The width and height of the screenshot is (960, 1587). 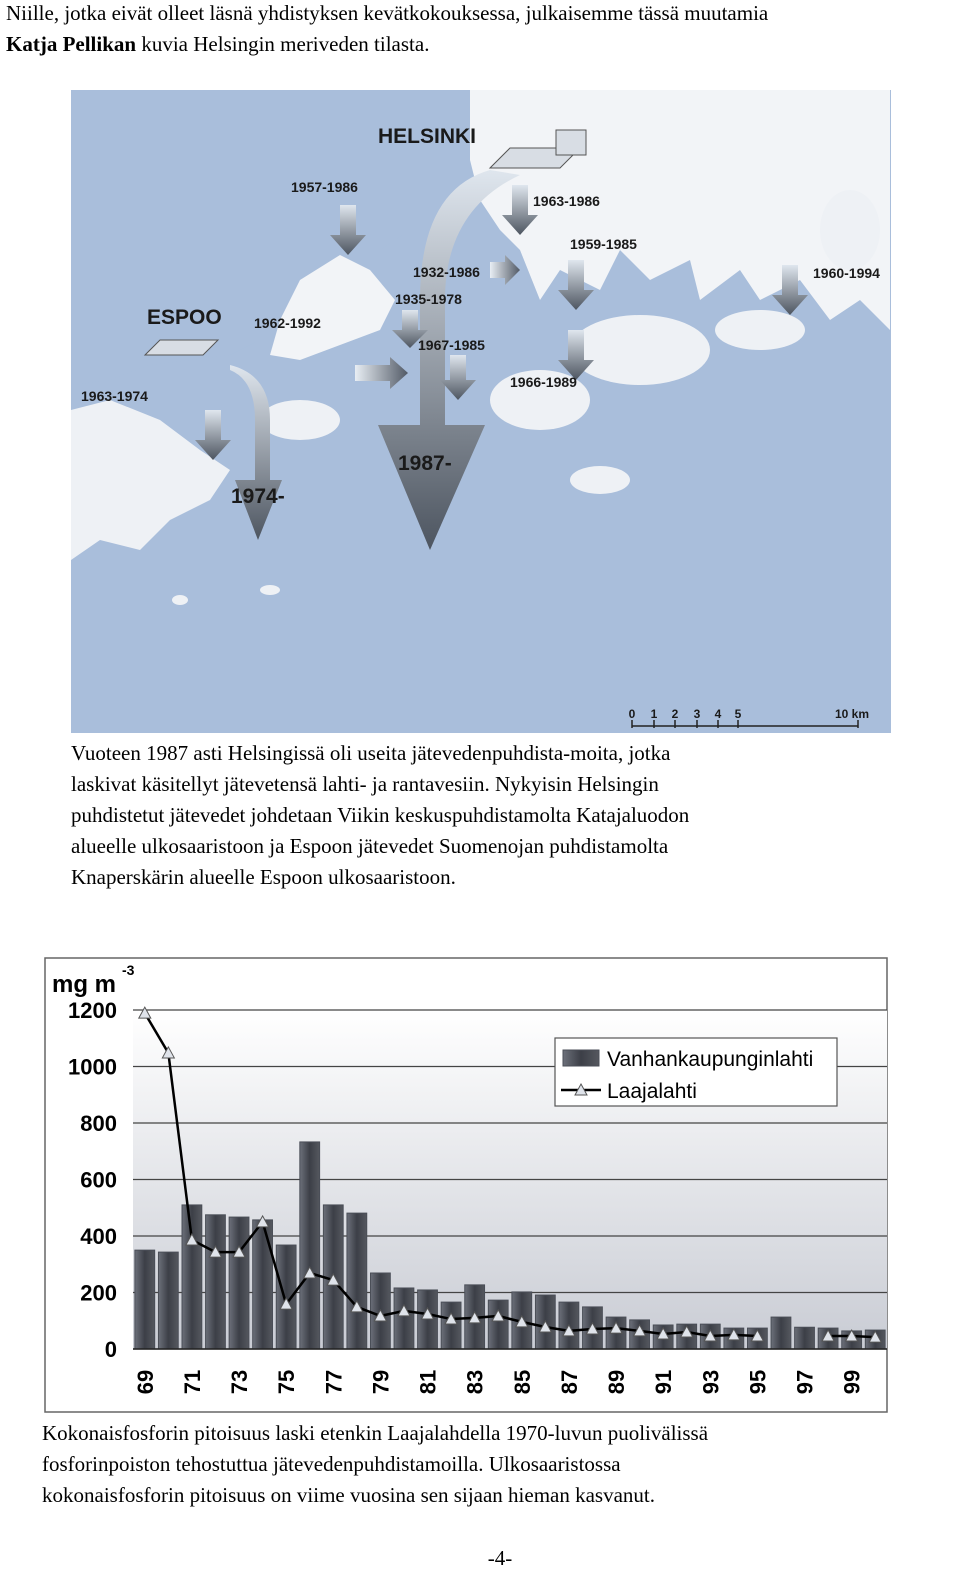 I want to click on scale-label: 2, so click(x=675, y=714).